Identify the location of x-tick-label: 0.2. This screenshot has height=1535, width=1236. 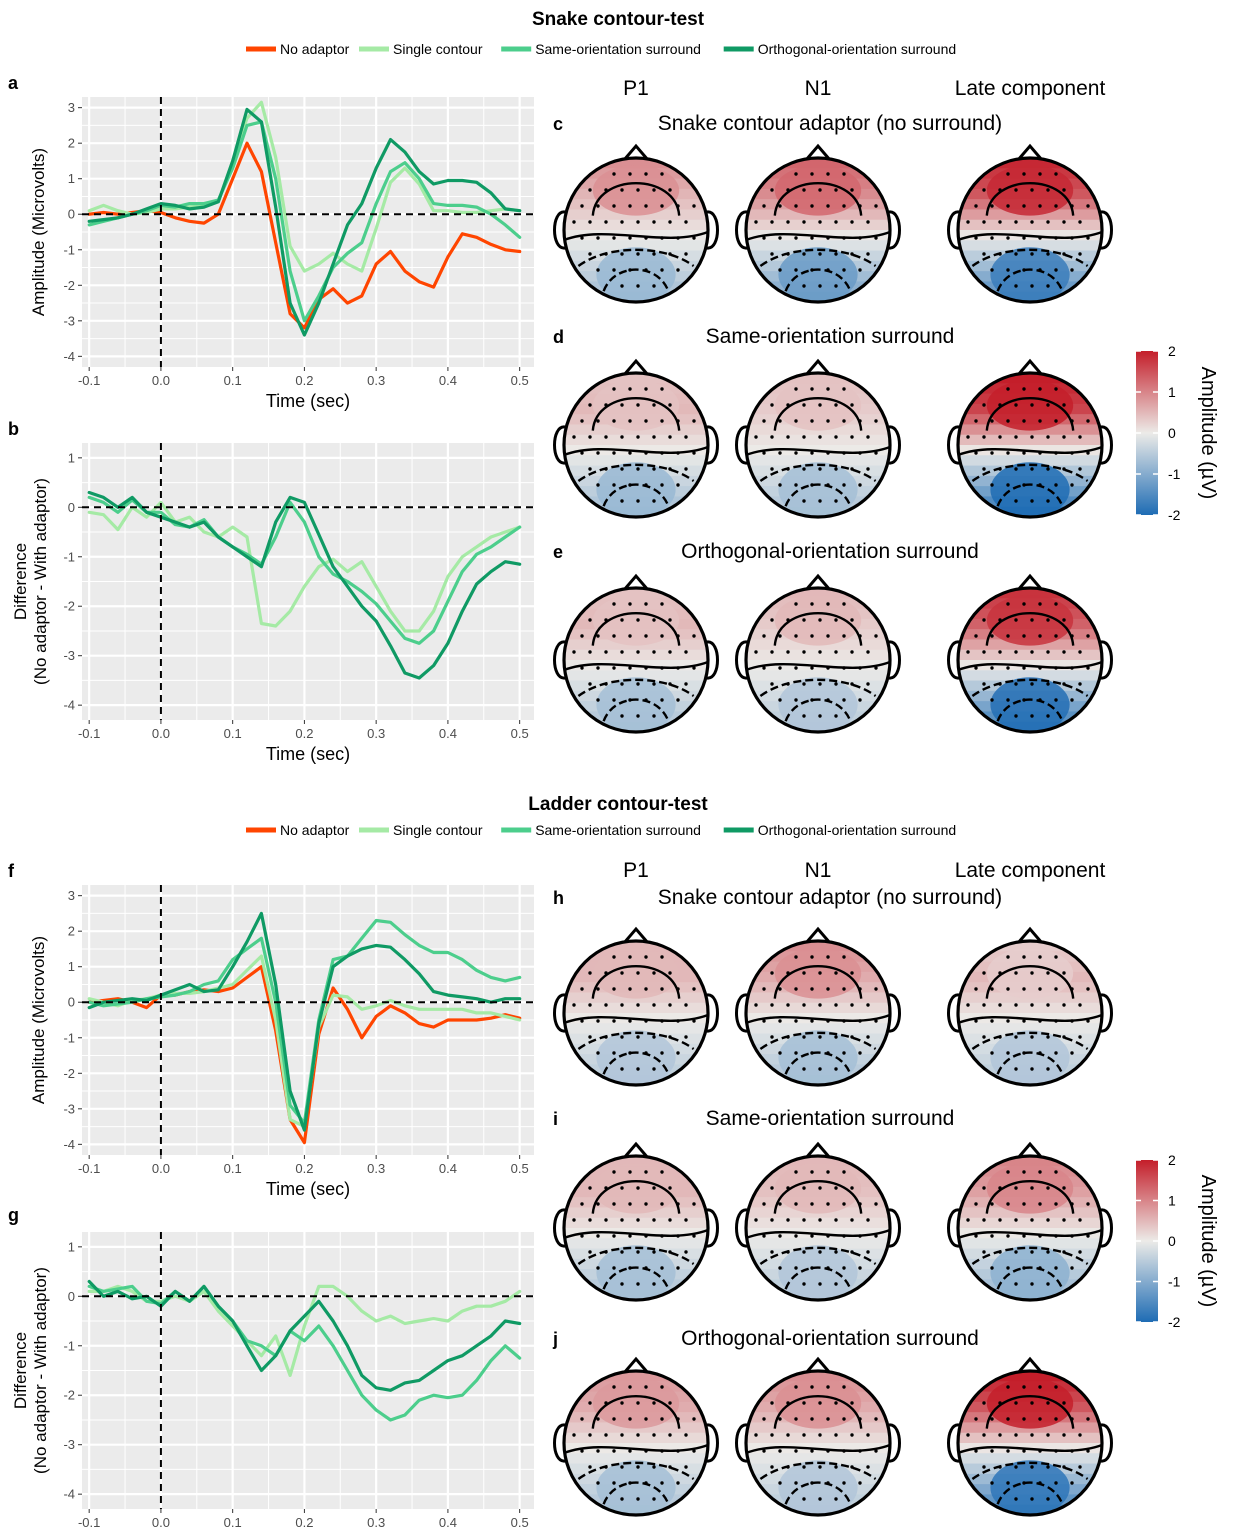
(304, 733).